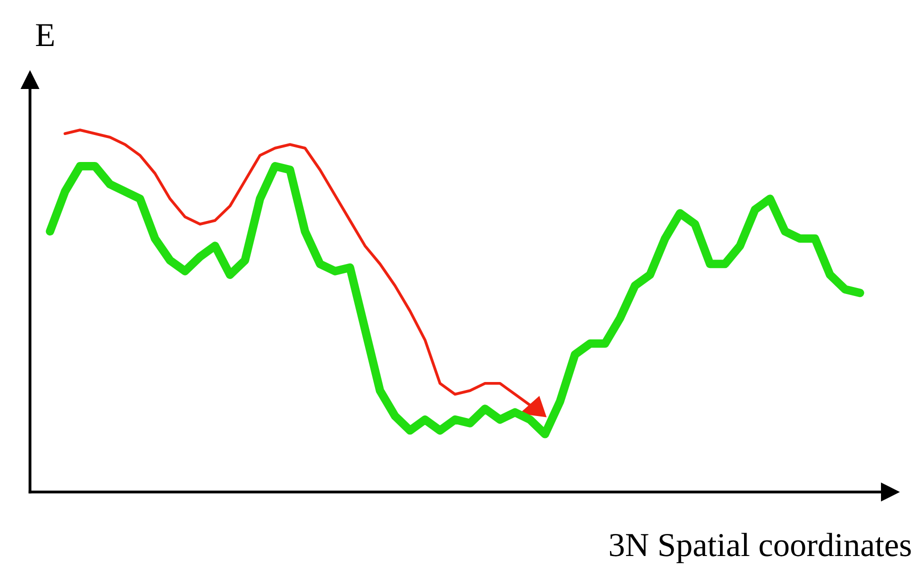 Image resolution: width=922 pixels, height=579 pixels. Describe the element at coordinates (45, 35) in the screenshot. I see `y-axis-title: E` at that location.